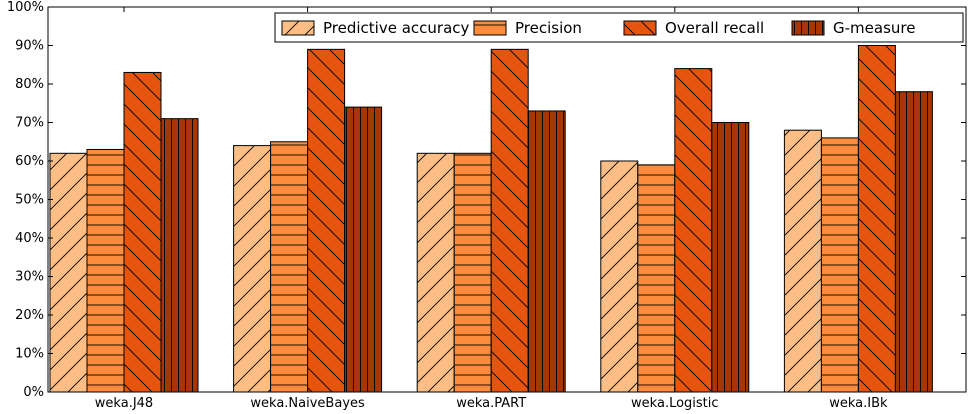  Describe the element at coordinates (363, 249) in the screenshot. I see `bar-hatch-g-measure-weka-naivebayes` at that location.